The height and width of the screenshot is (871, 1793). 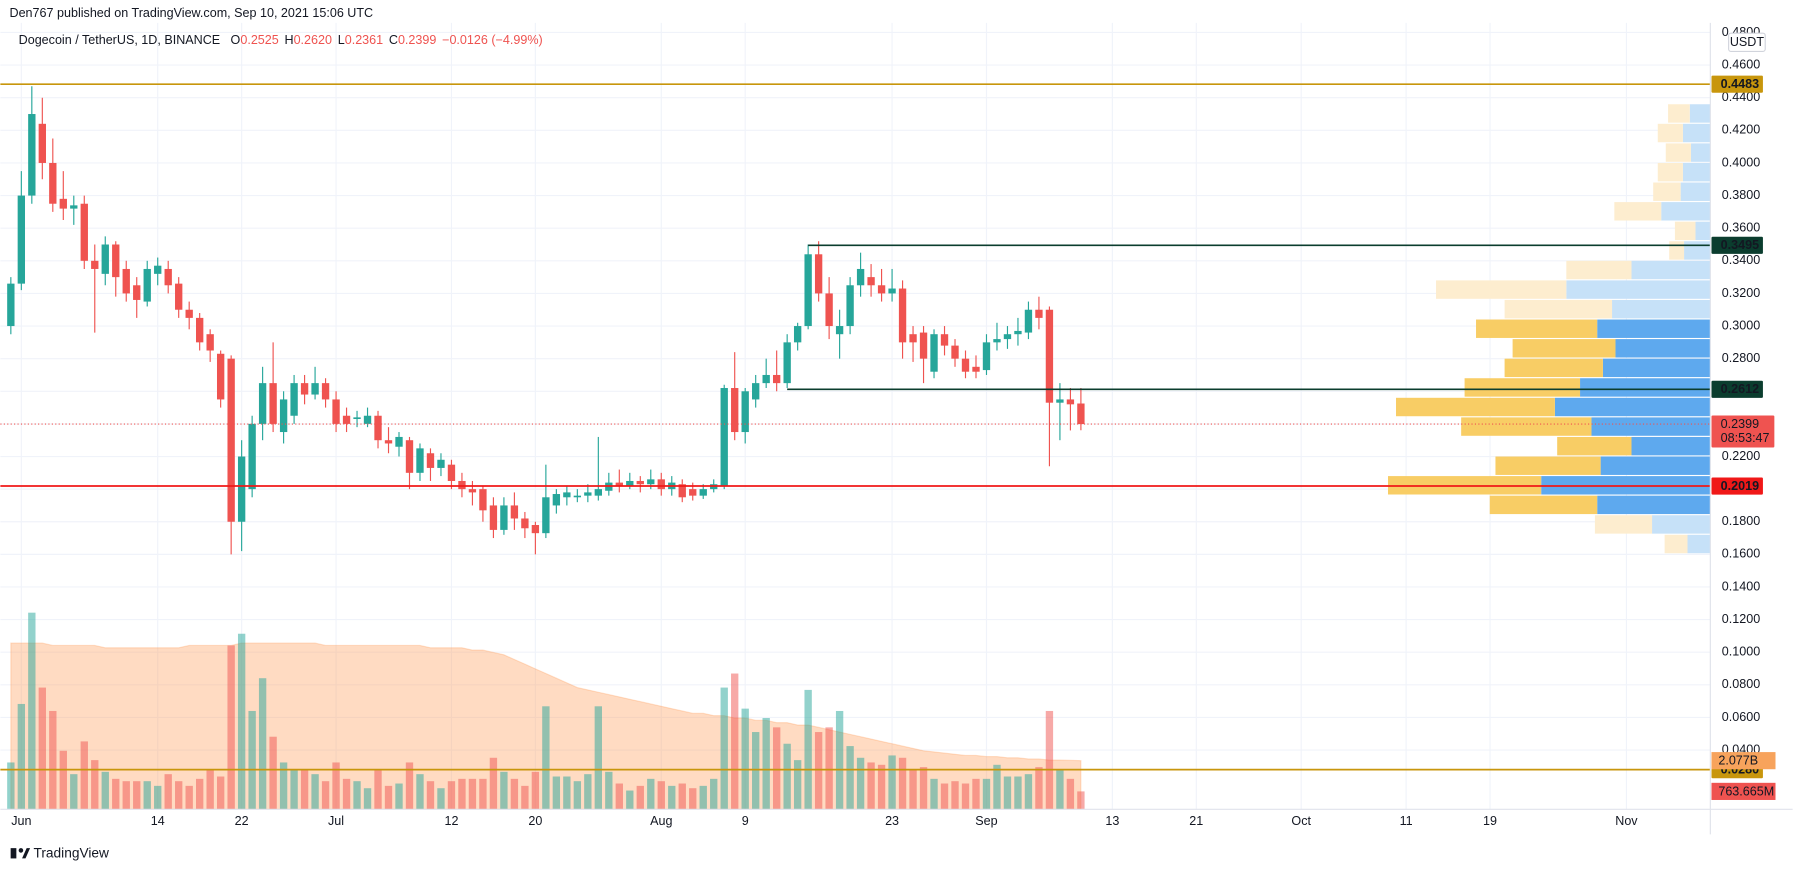 What do you see at coordinates (1490, 821) in the screenshot?
I see `x-tick-label: 19` at bounding box center [1490, 821].